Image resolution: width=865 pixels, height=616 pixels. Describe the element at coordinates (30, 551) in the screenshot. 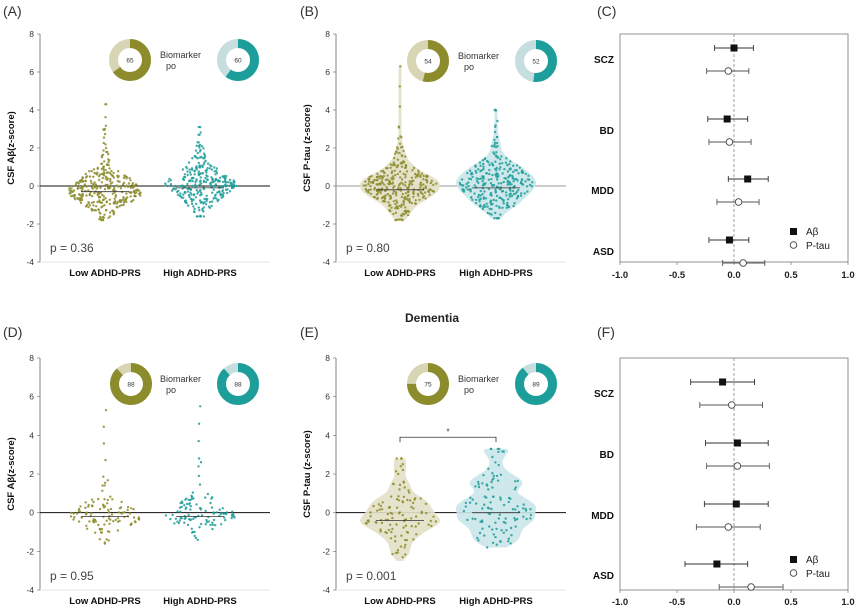

I see `y-tick-label: -2` at that location.